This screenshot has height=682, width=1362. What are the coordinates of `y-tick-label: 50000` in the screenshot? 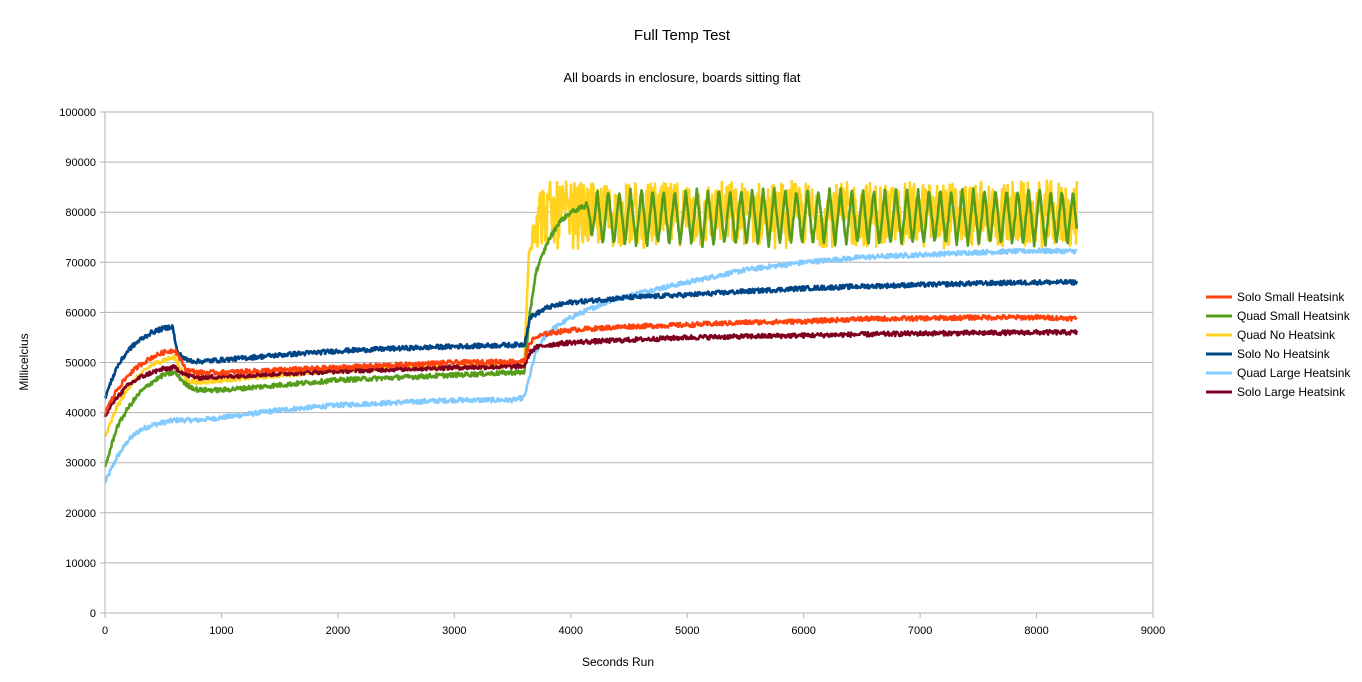 It's located at (80, 364).